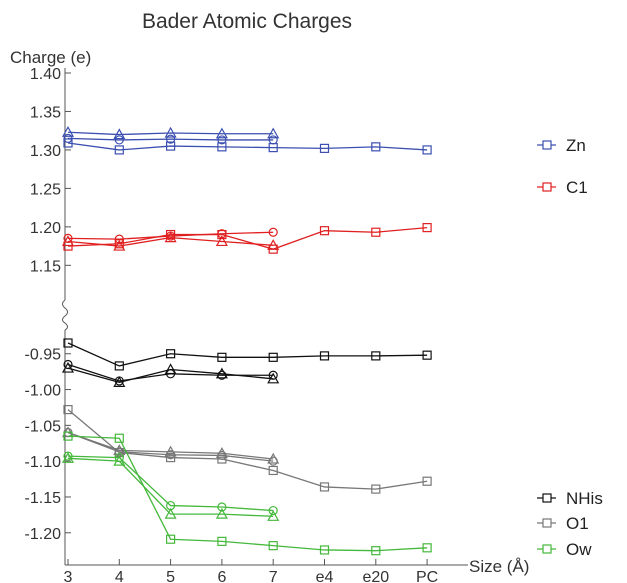  What do you see at coordinates (562, 187) in the screenshot?
I see `legend-item-c1: C1` at bounding box center [562, 187].